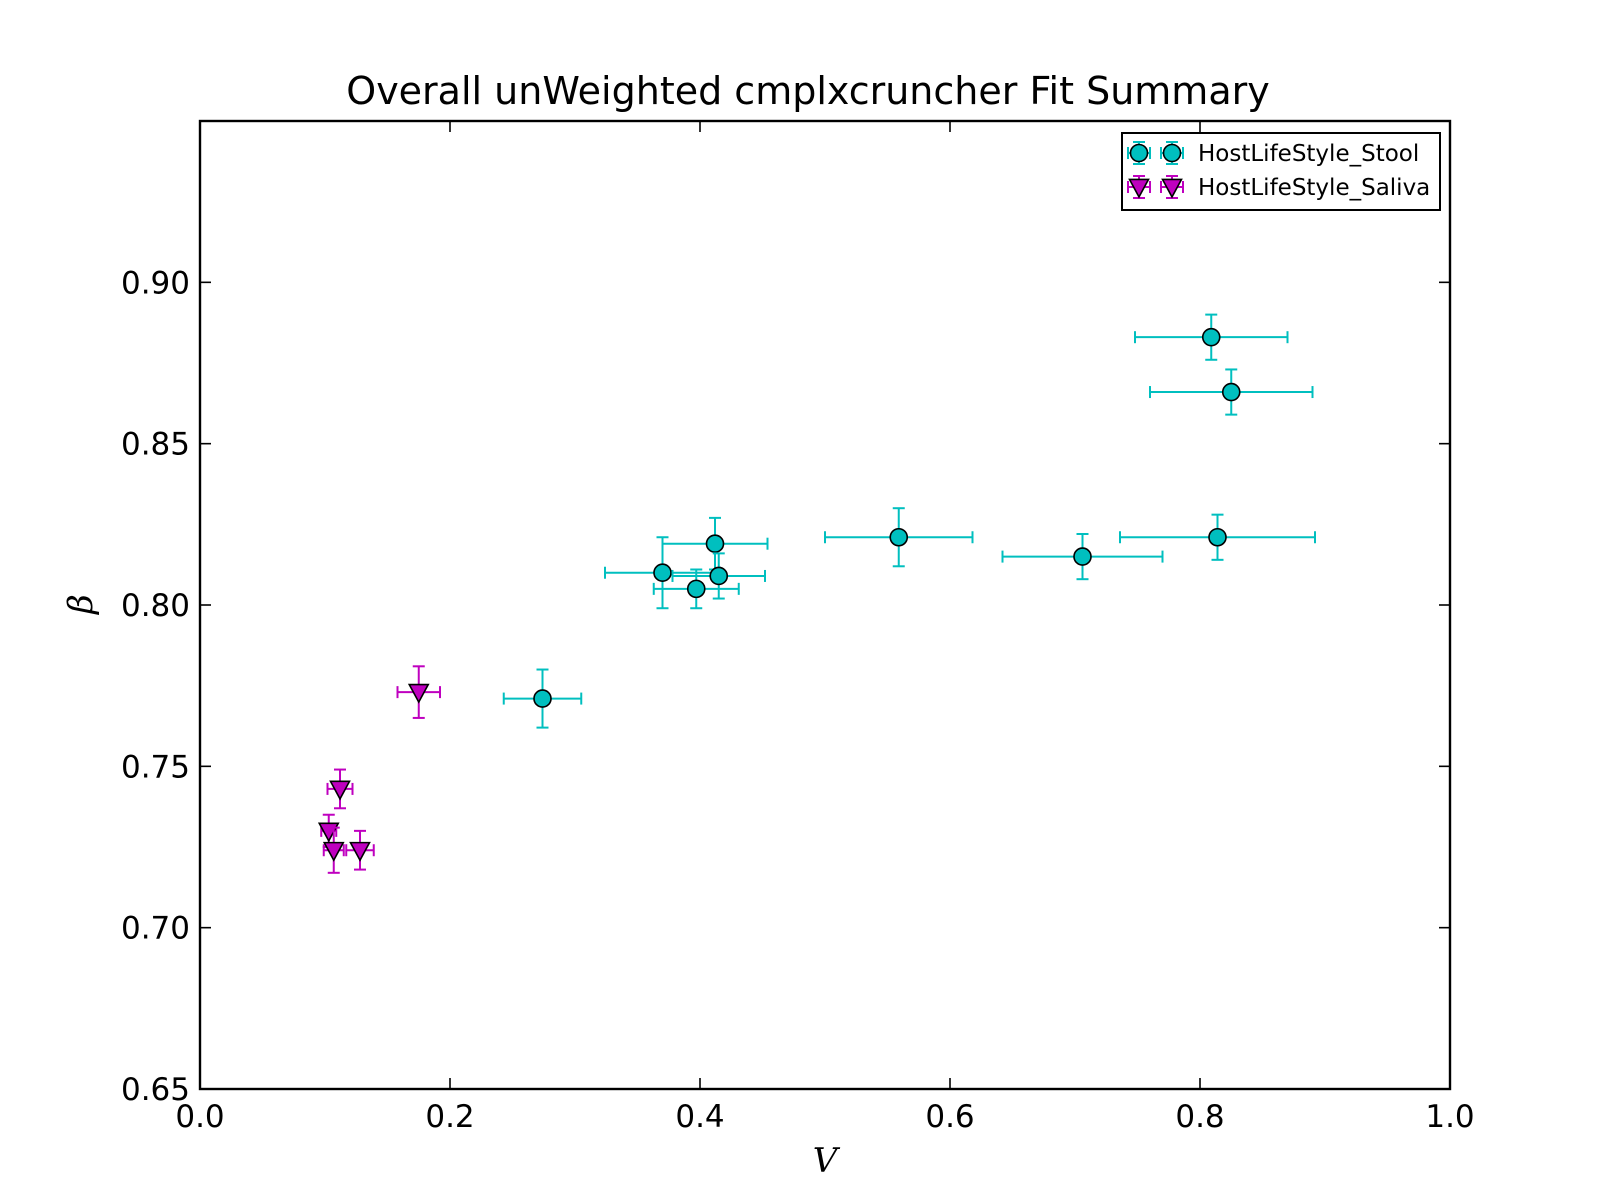 This screenshot has width=1600, height=1204. What do you see at coordinates (1281, 171) in the screenshot?
I see `legend: HostLifeStyle_Stool HostLifeStyle_Saliva` at bounding box center [1281, 171].